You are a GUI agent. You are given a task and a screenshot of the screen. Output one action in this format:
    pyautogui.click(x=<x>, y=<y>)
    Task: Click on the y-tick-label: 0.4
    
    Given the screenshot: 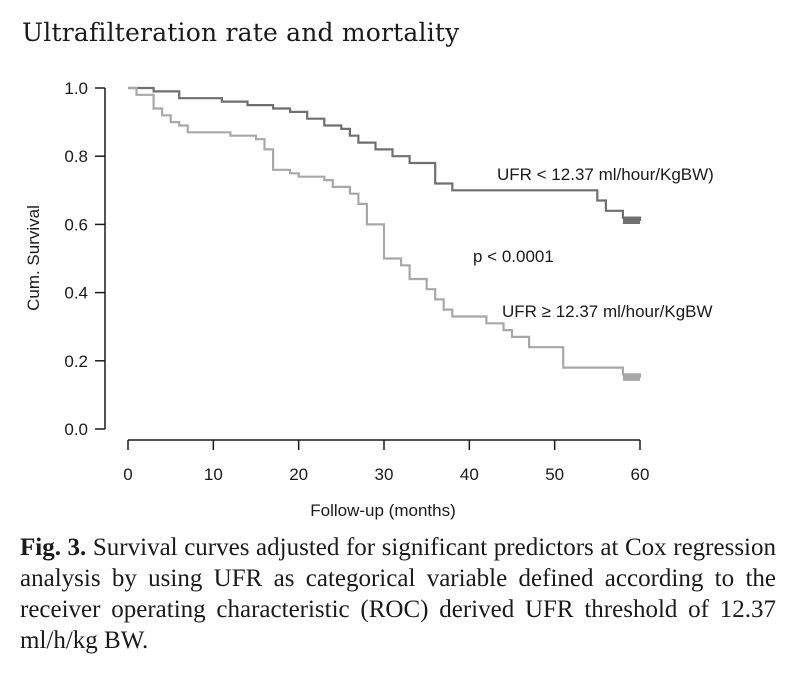 What is the action you would take?
    pyautogui.click(x=76, y=293)
    